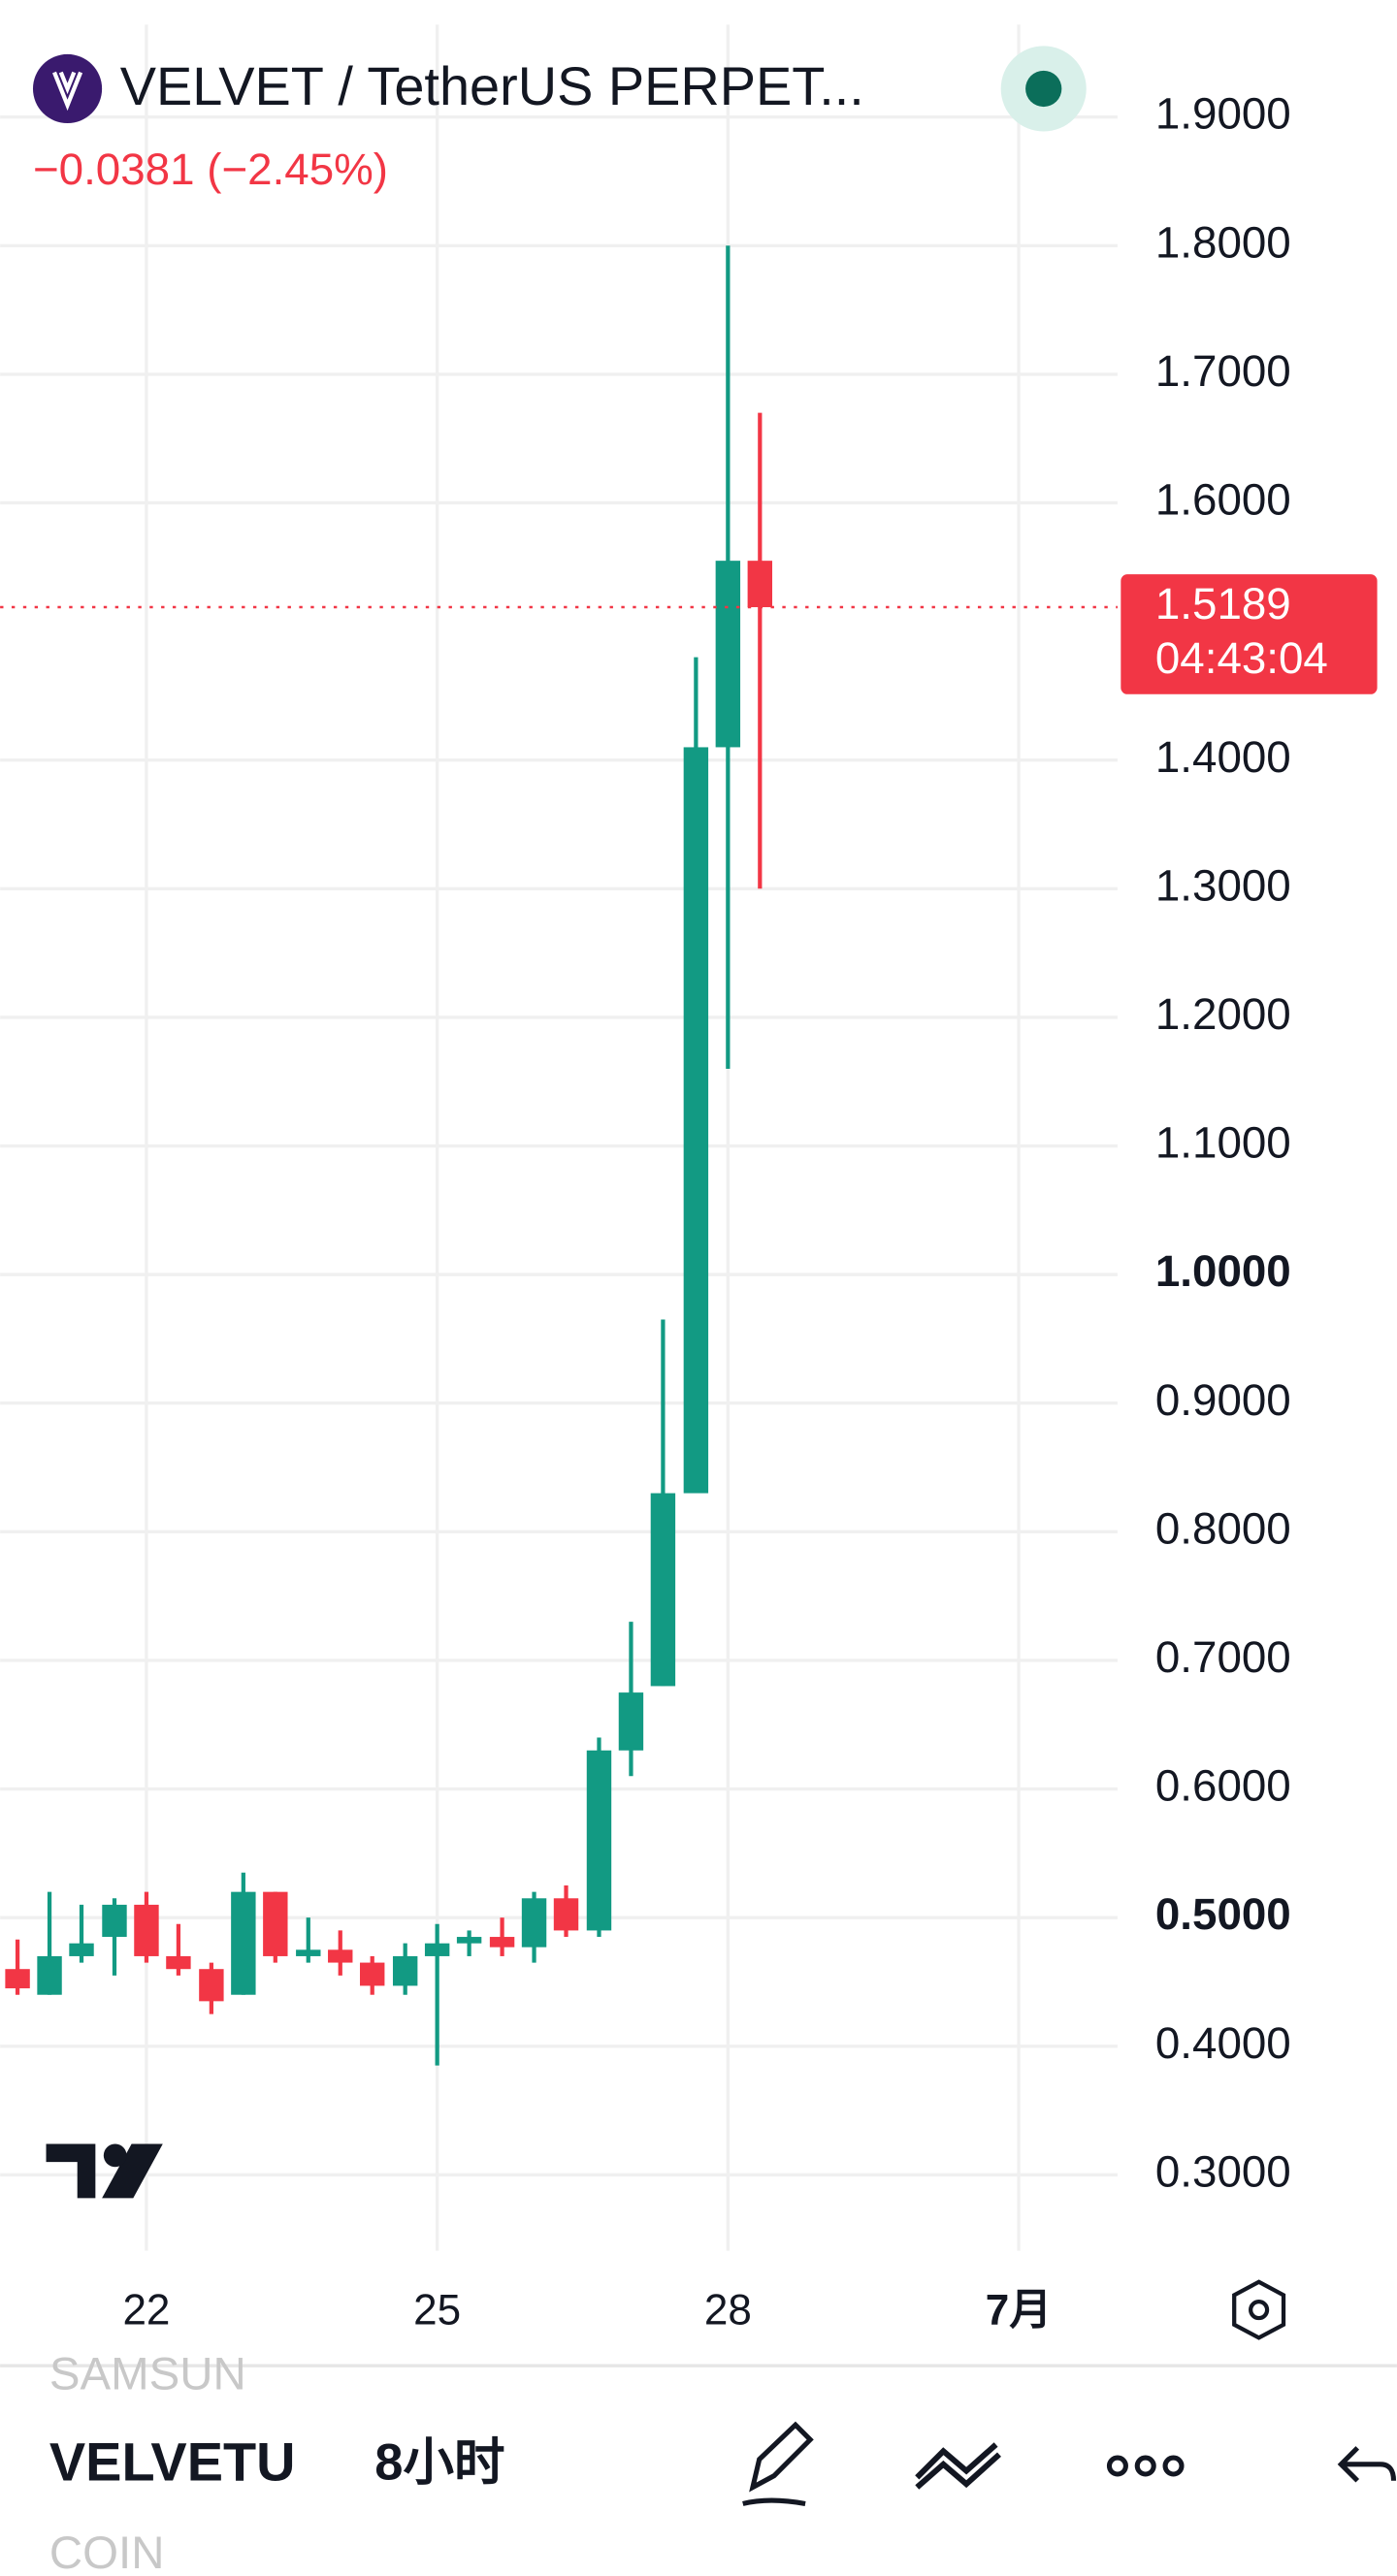 This screenshot has height=2576, width=1397. I want to click on toolbar-interval: 8小时, so click(439, 2462).